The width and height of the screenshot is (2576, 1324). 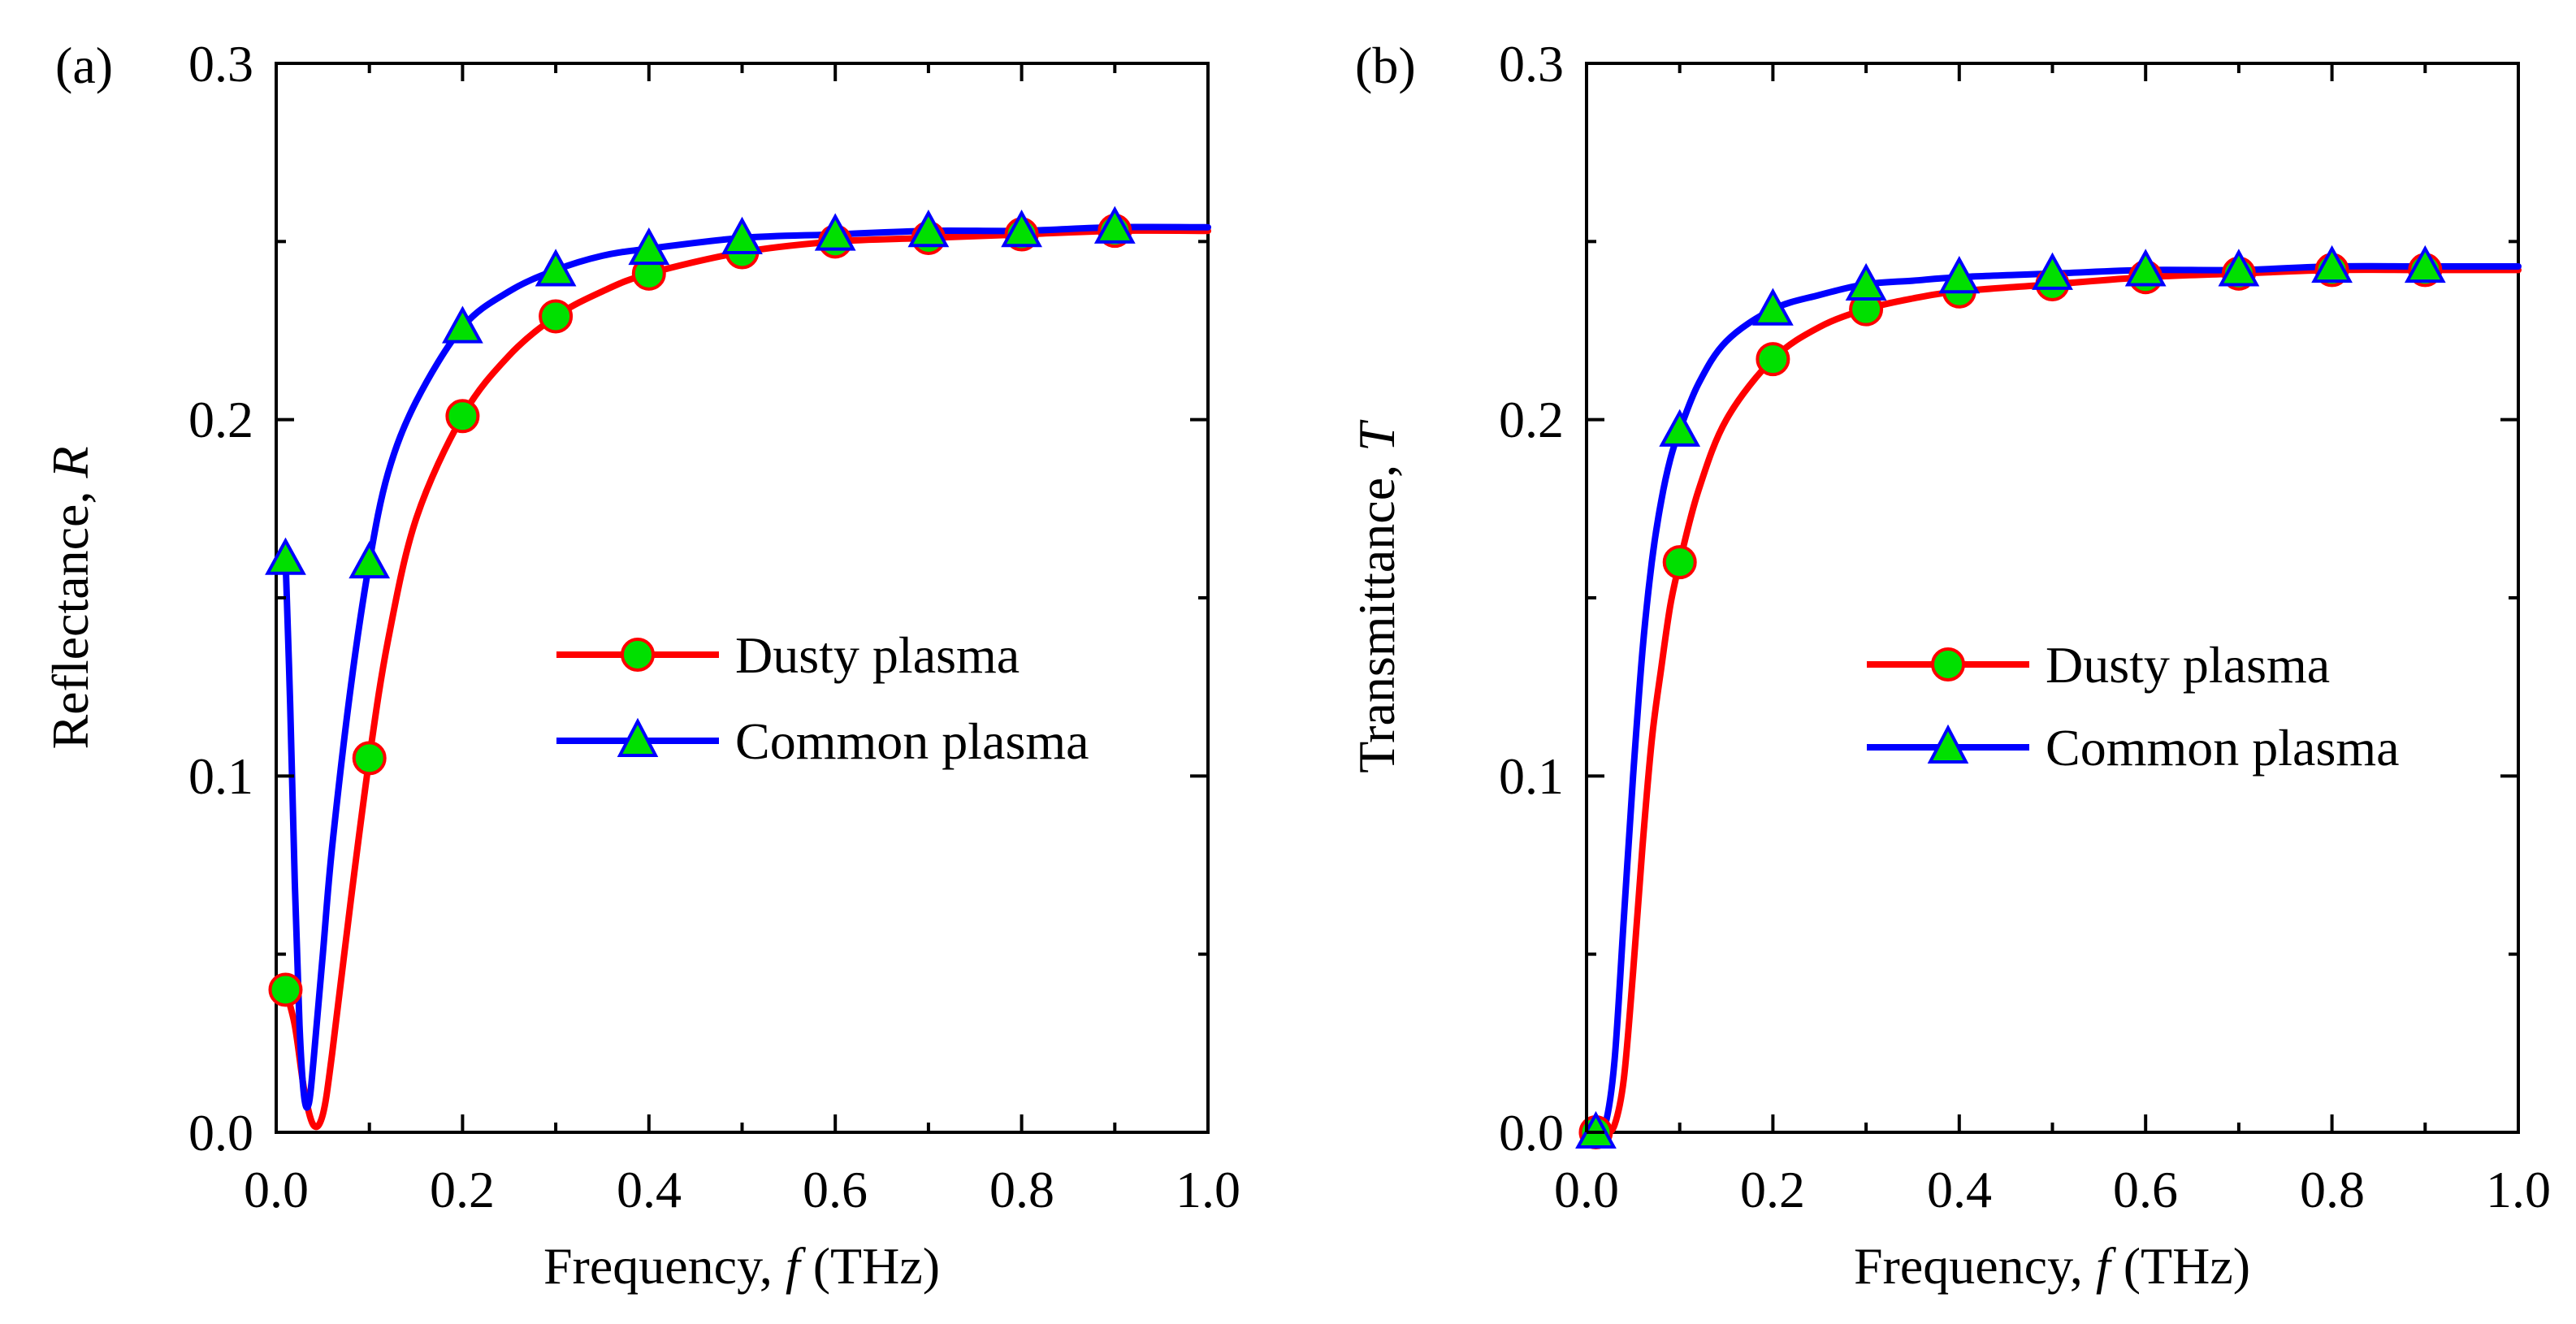 What do you see at coordinates (638, 737) in the screenshot?
I see `legend-marker-a-common` at bounding box center [638, 737].